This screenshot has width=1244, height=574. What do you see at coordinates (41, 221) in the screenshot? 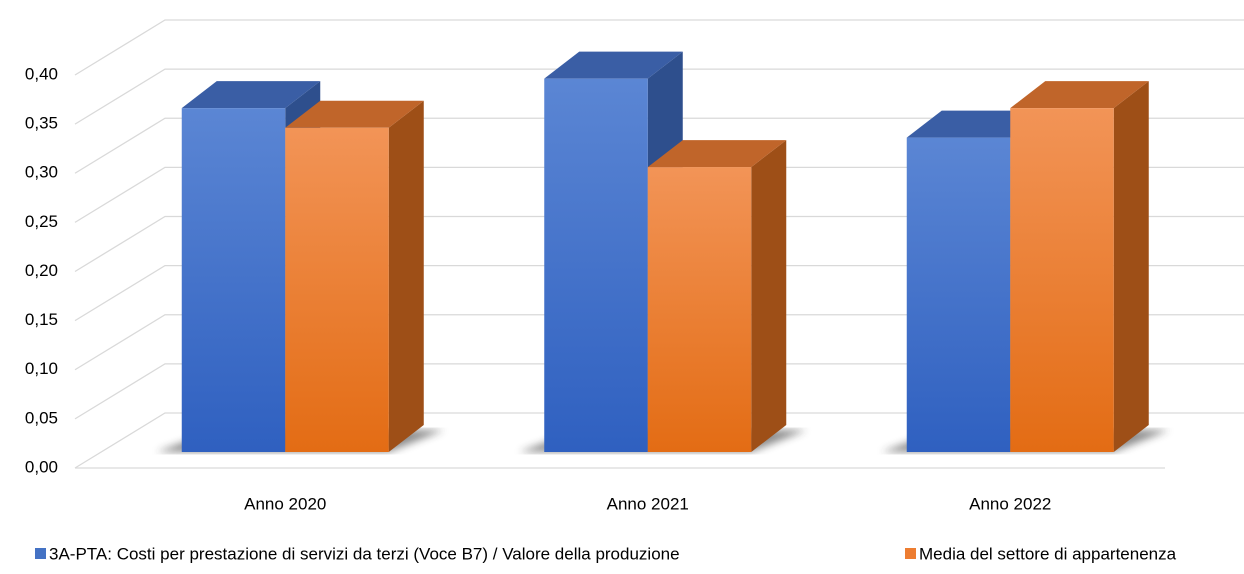
I see `y-tick-label: 0,25` at bounding box center [41, 221].